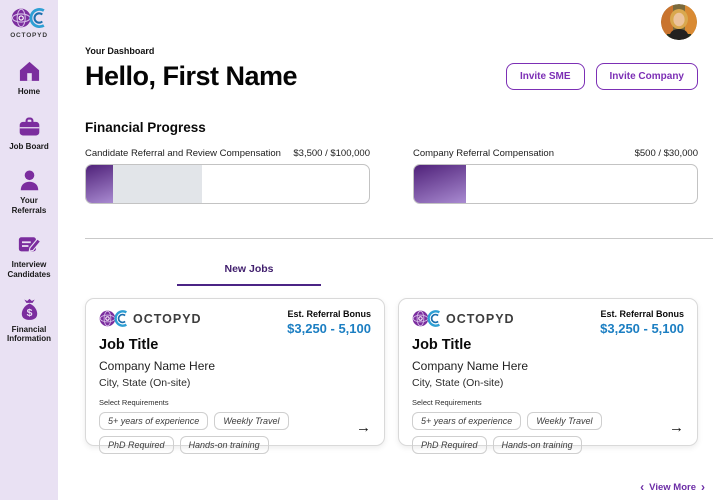 The width and height of the screenshot is (713, 500). Describe the element at coordinates (646, 76) in the screenshot. I see `invite-company-button: Invite Company` at that location.